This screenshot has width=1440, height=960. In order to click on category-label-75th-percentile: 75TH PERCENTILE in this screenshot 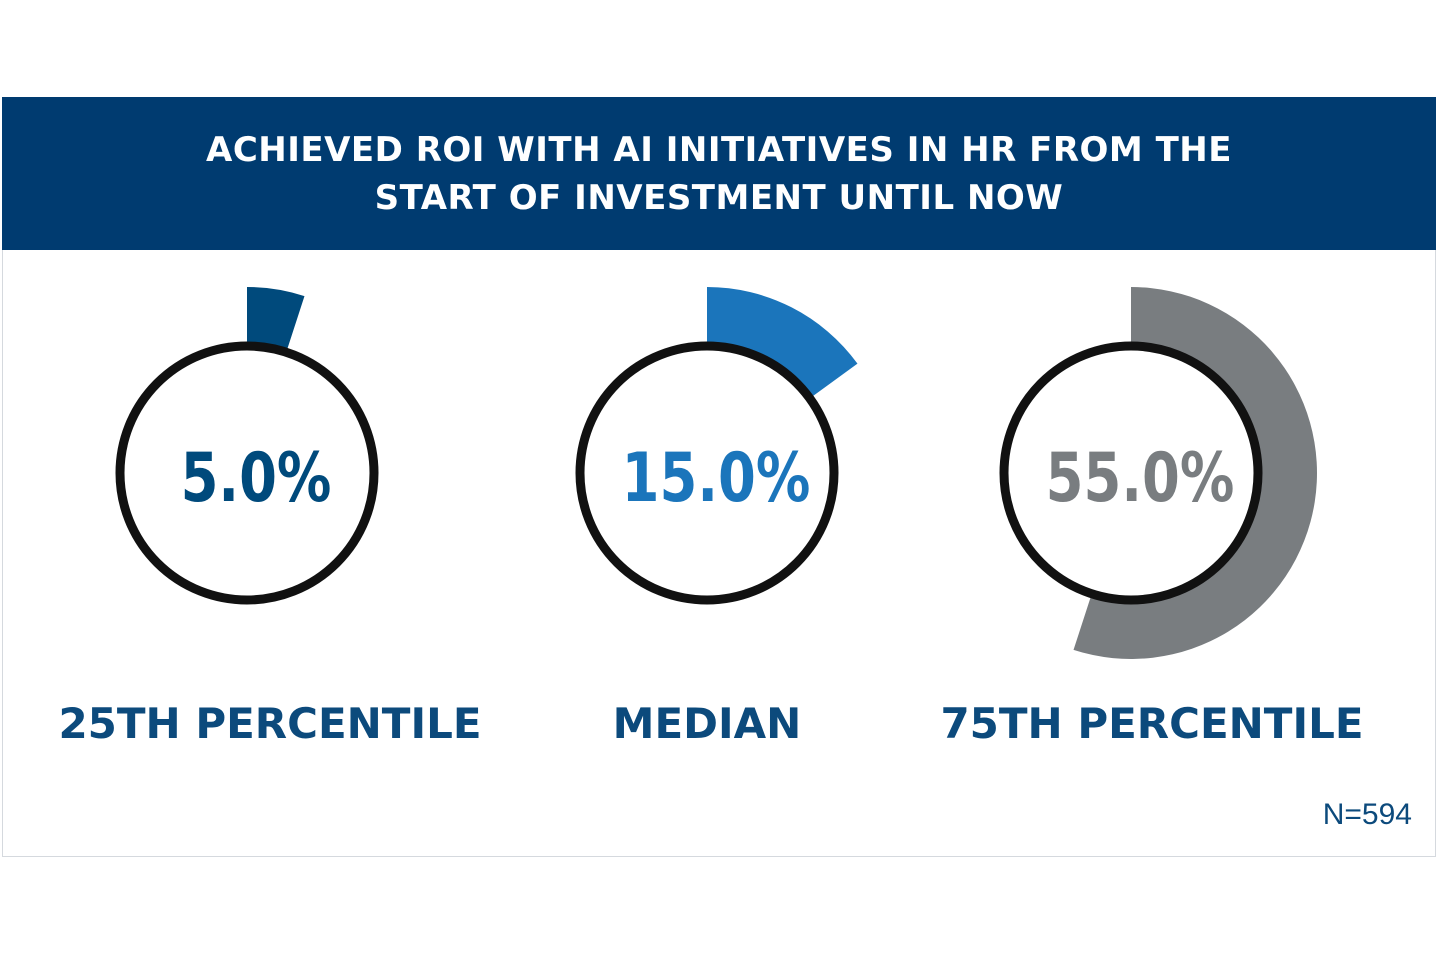, I will do `click(1152, 723)`.